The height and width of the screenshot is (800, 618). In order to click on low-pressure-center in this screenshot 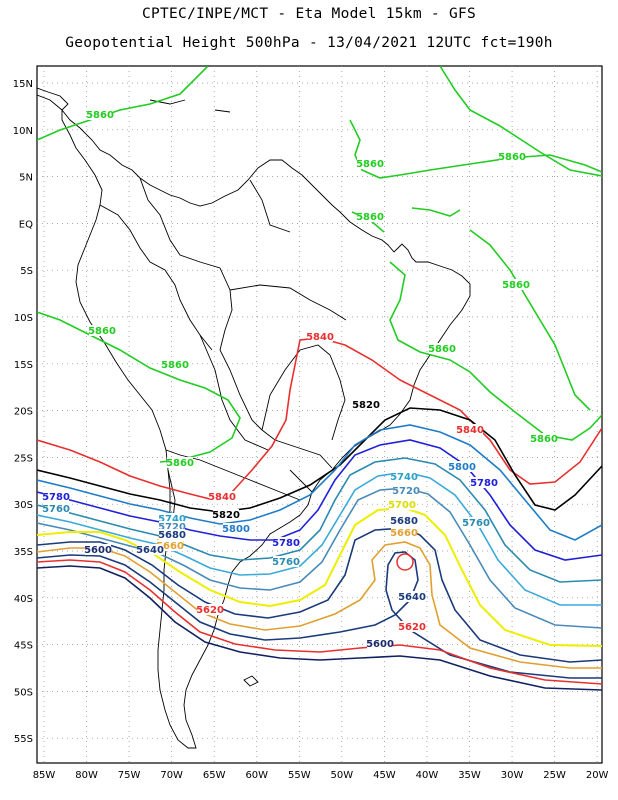, I will do `click(405, 562)`.